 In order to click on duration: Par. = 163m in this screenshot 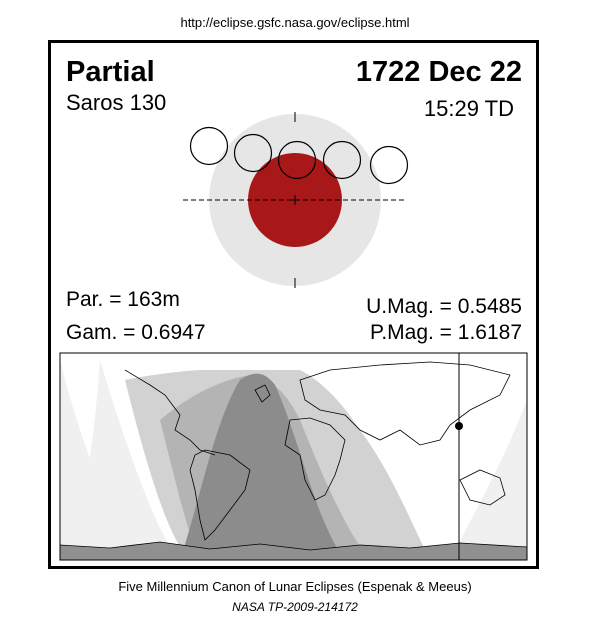, I will do `click(123, 299)`.